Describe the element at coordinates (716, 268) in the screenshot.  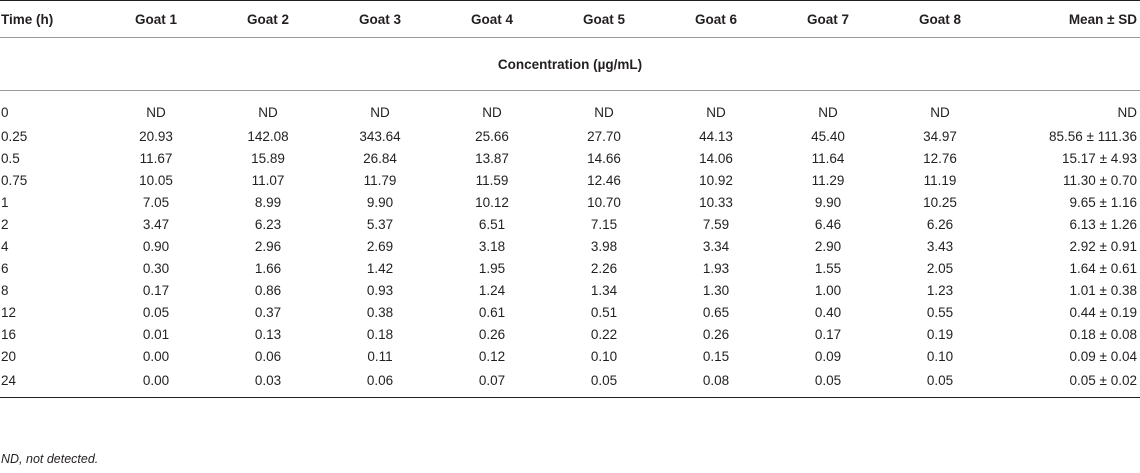
I see `goat-6-cell: 1.93` at that location.